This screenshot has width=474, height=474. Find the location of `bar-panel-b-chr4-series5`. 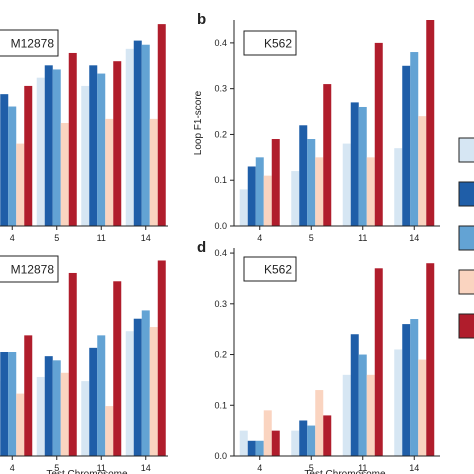

bar-panel-b-chr4-series5 is located at coordinates (275, 182).